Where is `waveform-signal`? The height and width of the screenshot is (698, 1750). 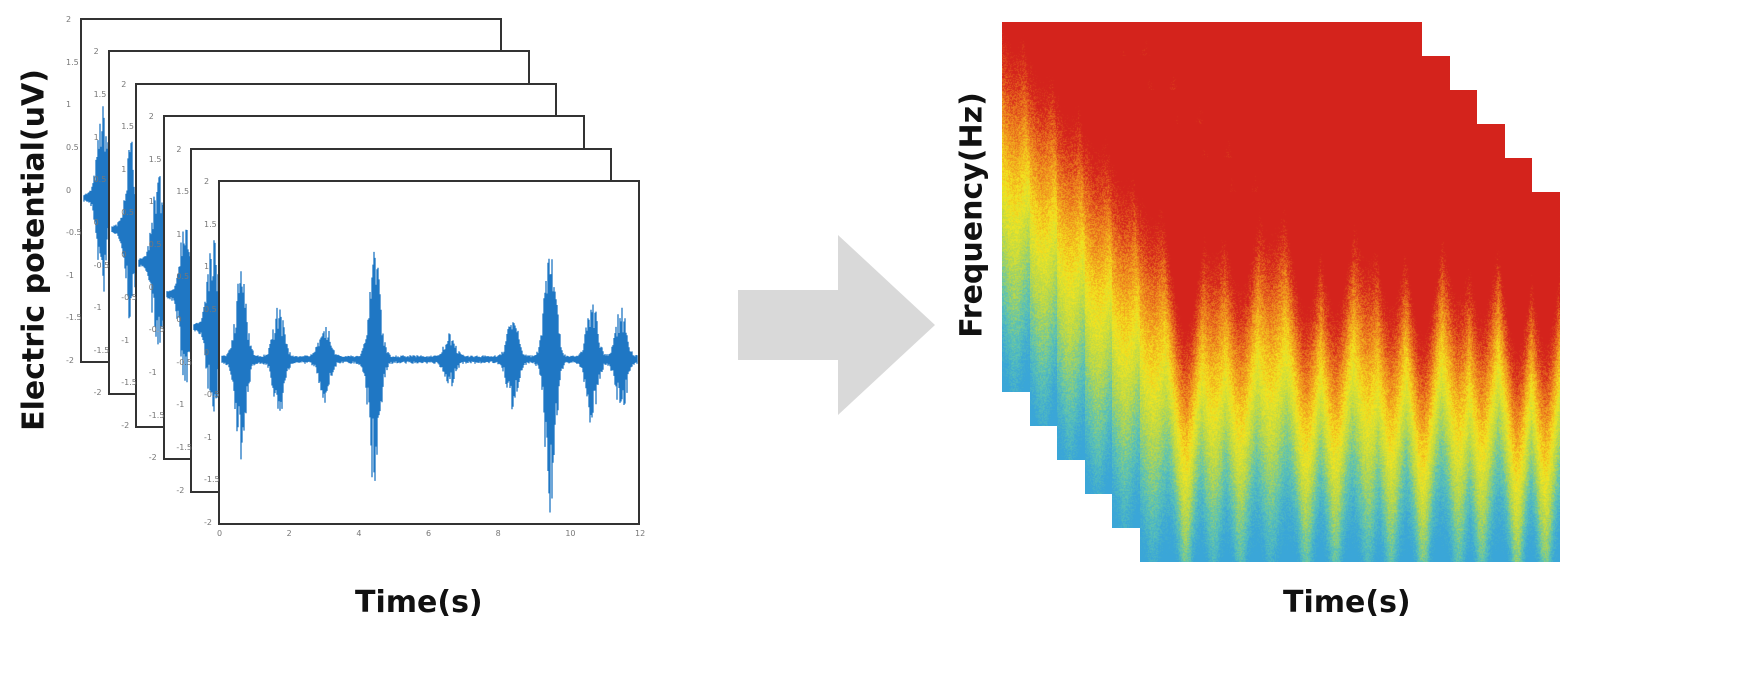 waveform-signal is located at coordinates (429, 382).